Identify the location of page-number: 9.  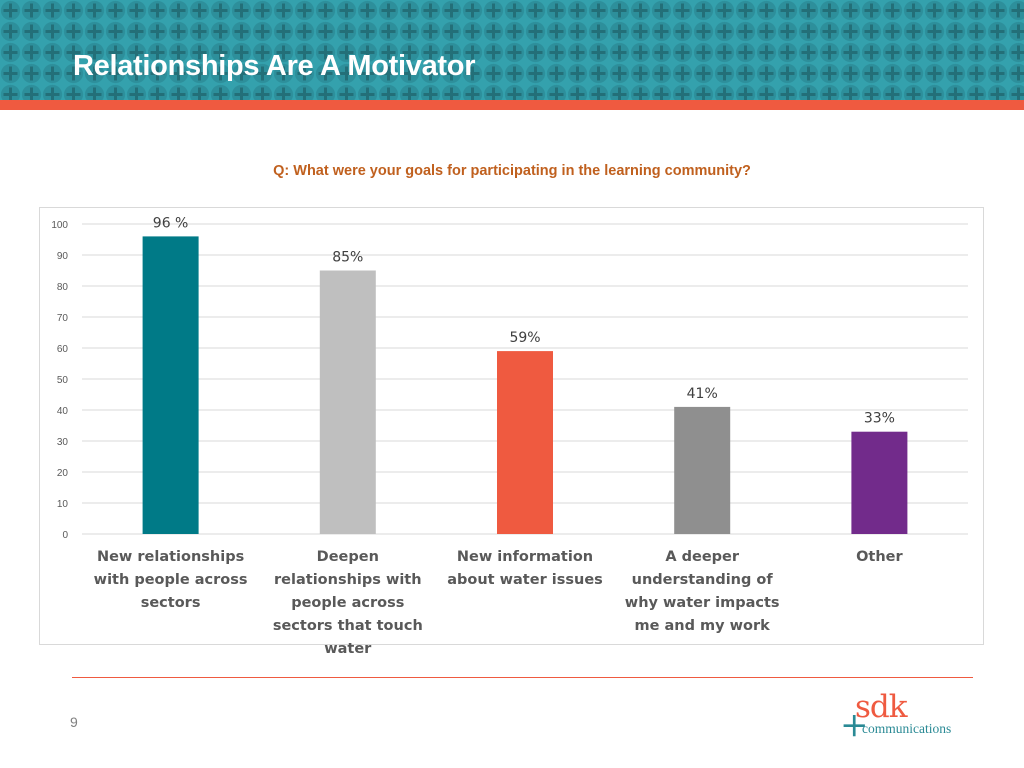
(74, 722).